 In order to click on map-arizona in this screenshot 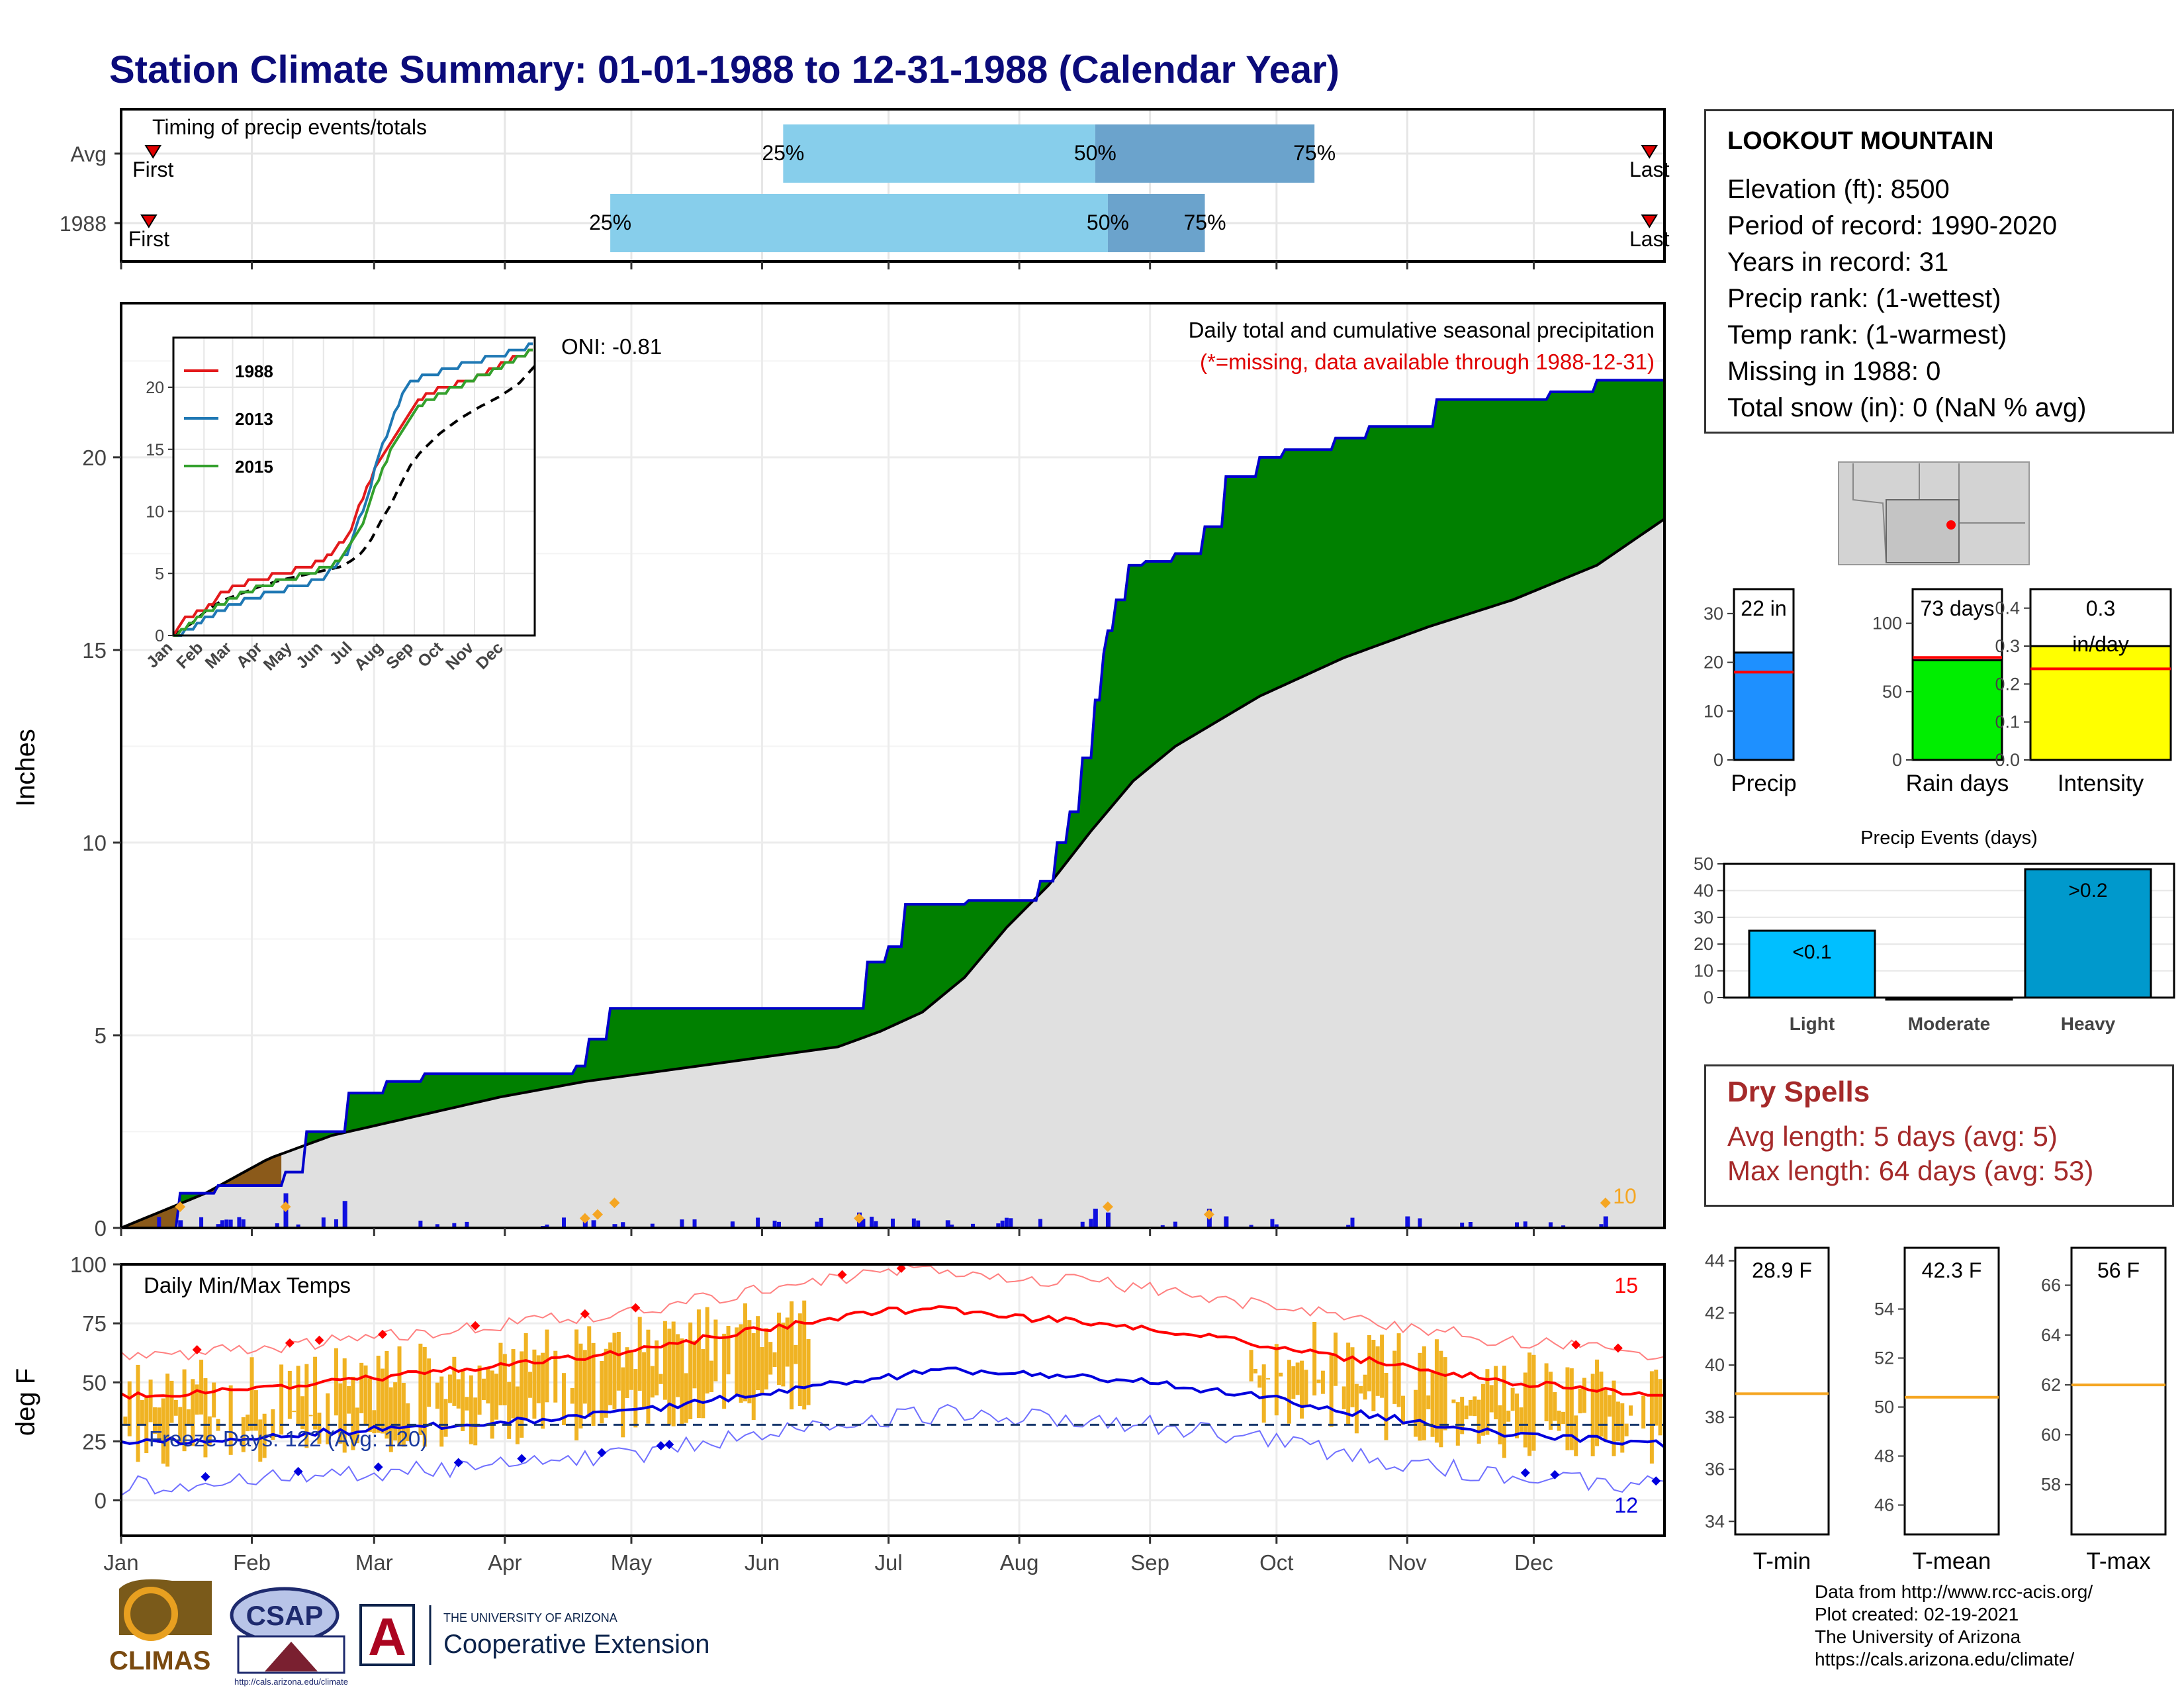, I will do `click(1923, 531)`.